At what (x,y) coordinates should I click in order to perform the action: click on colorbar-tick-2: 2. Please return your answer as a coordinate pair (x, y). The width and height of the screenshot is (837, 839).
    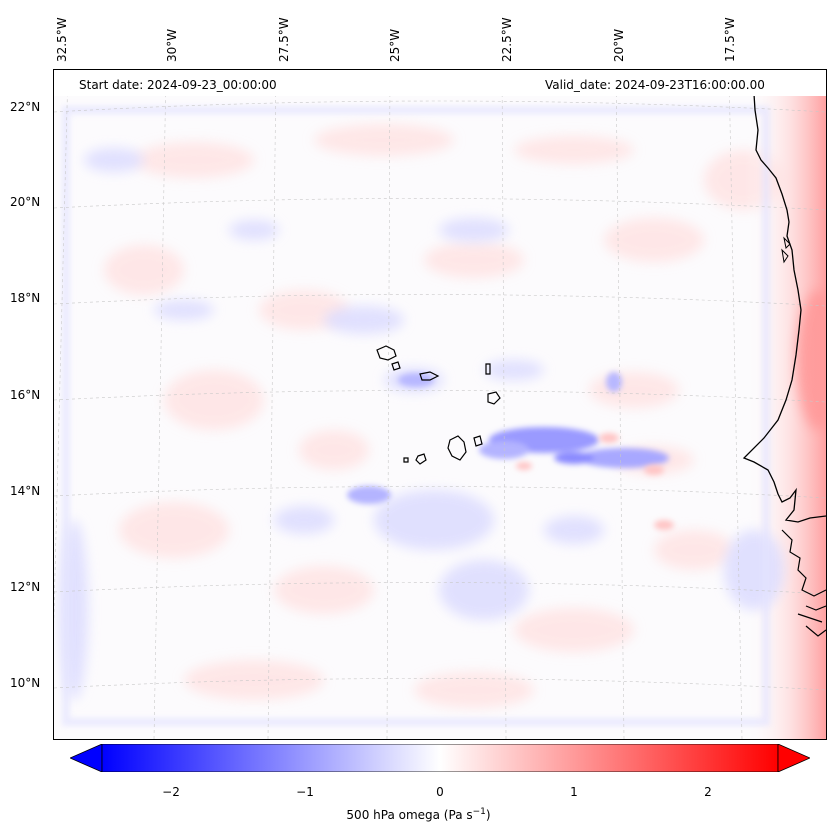
    Looking at the image, I should click on (708, 792).